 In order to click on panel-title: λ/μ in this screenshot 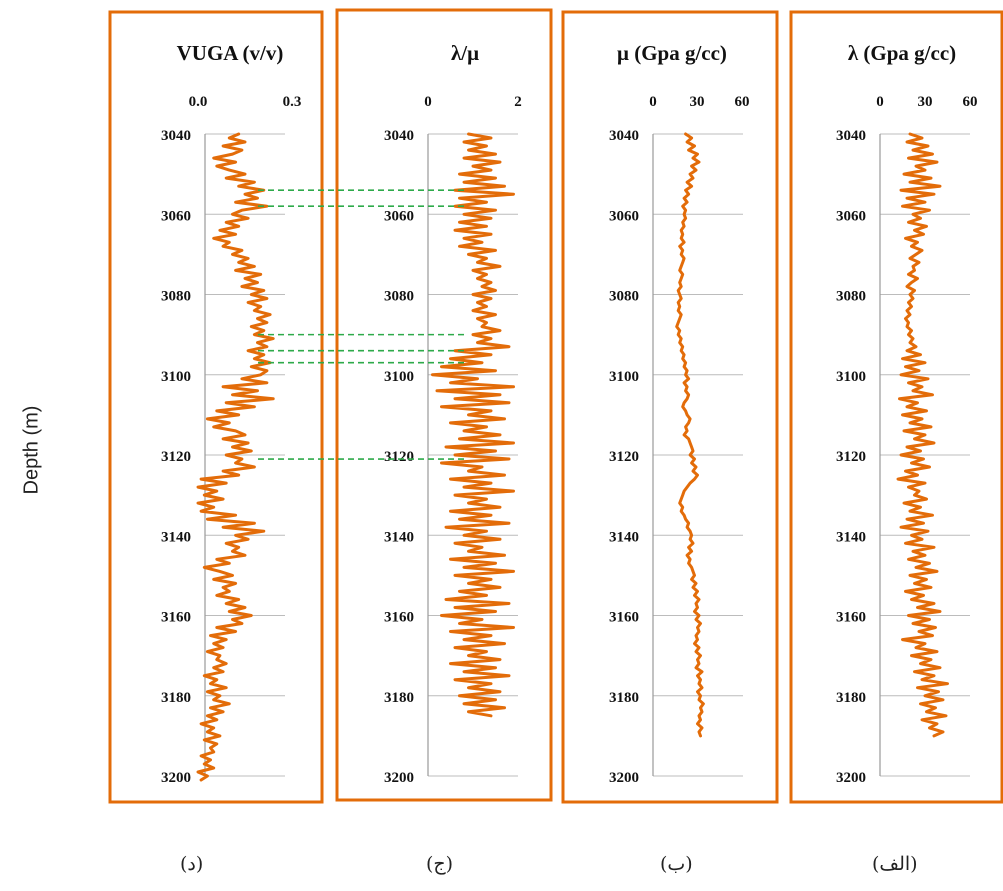, I will do `click(465, 53)`.